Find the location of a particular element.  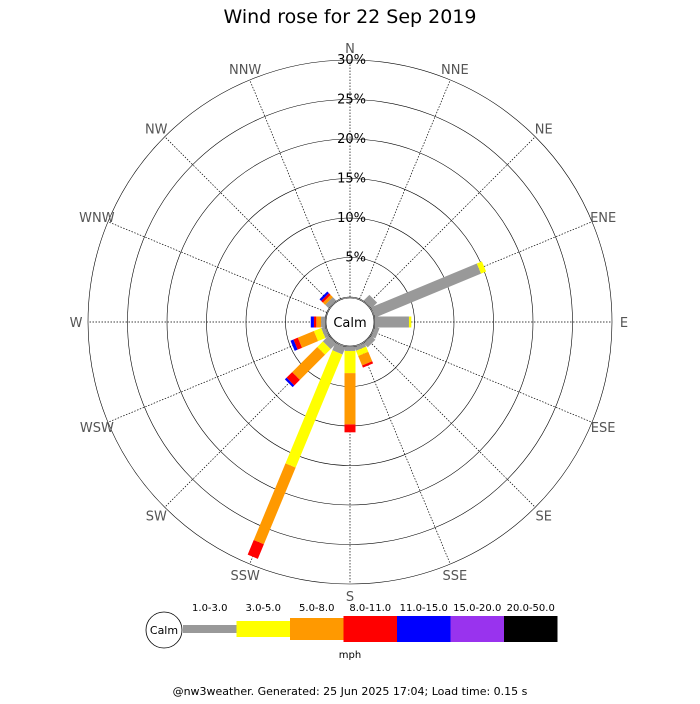

legend-label: 20.0-50.0 is located at coordinates (531, 608).